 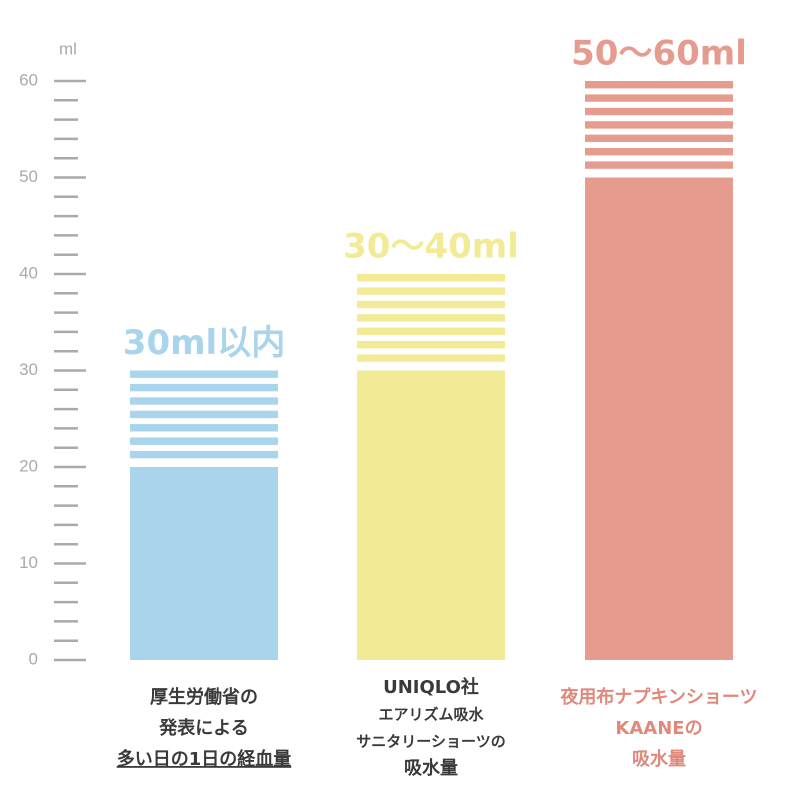 I want to click on category-label: 多い日の1日の経血量, so click(x=204, y=759).